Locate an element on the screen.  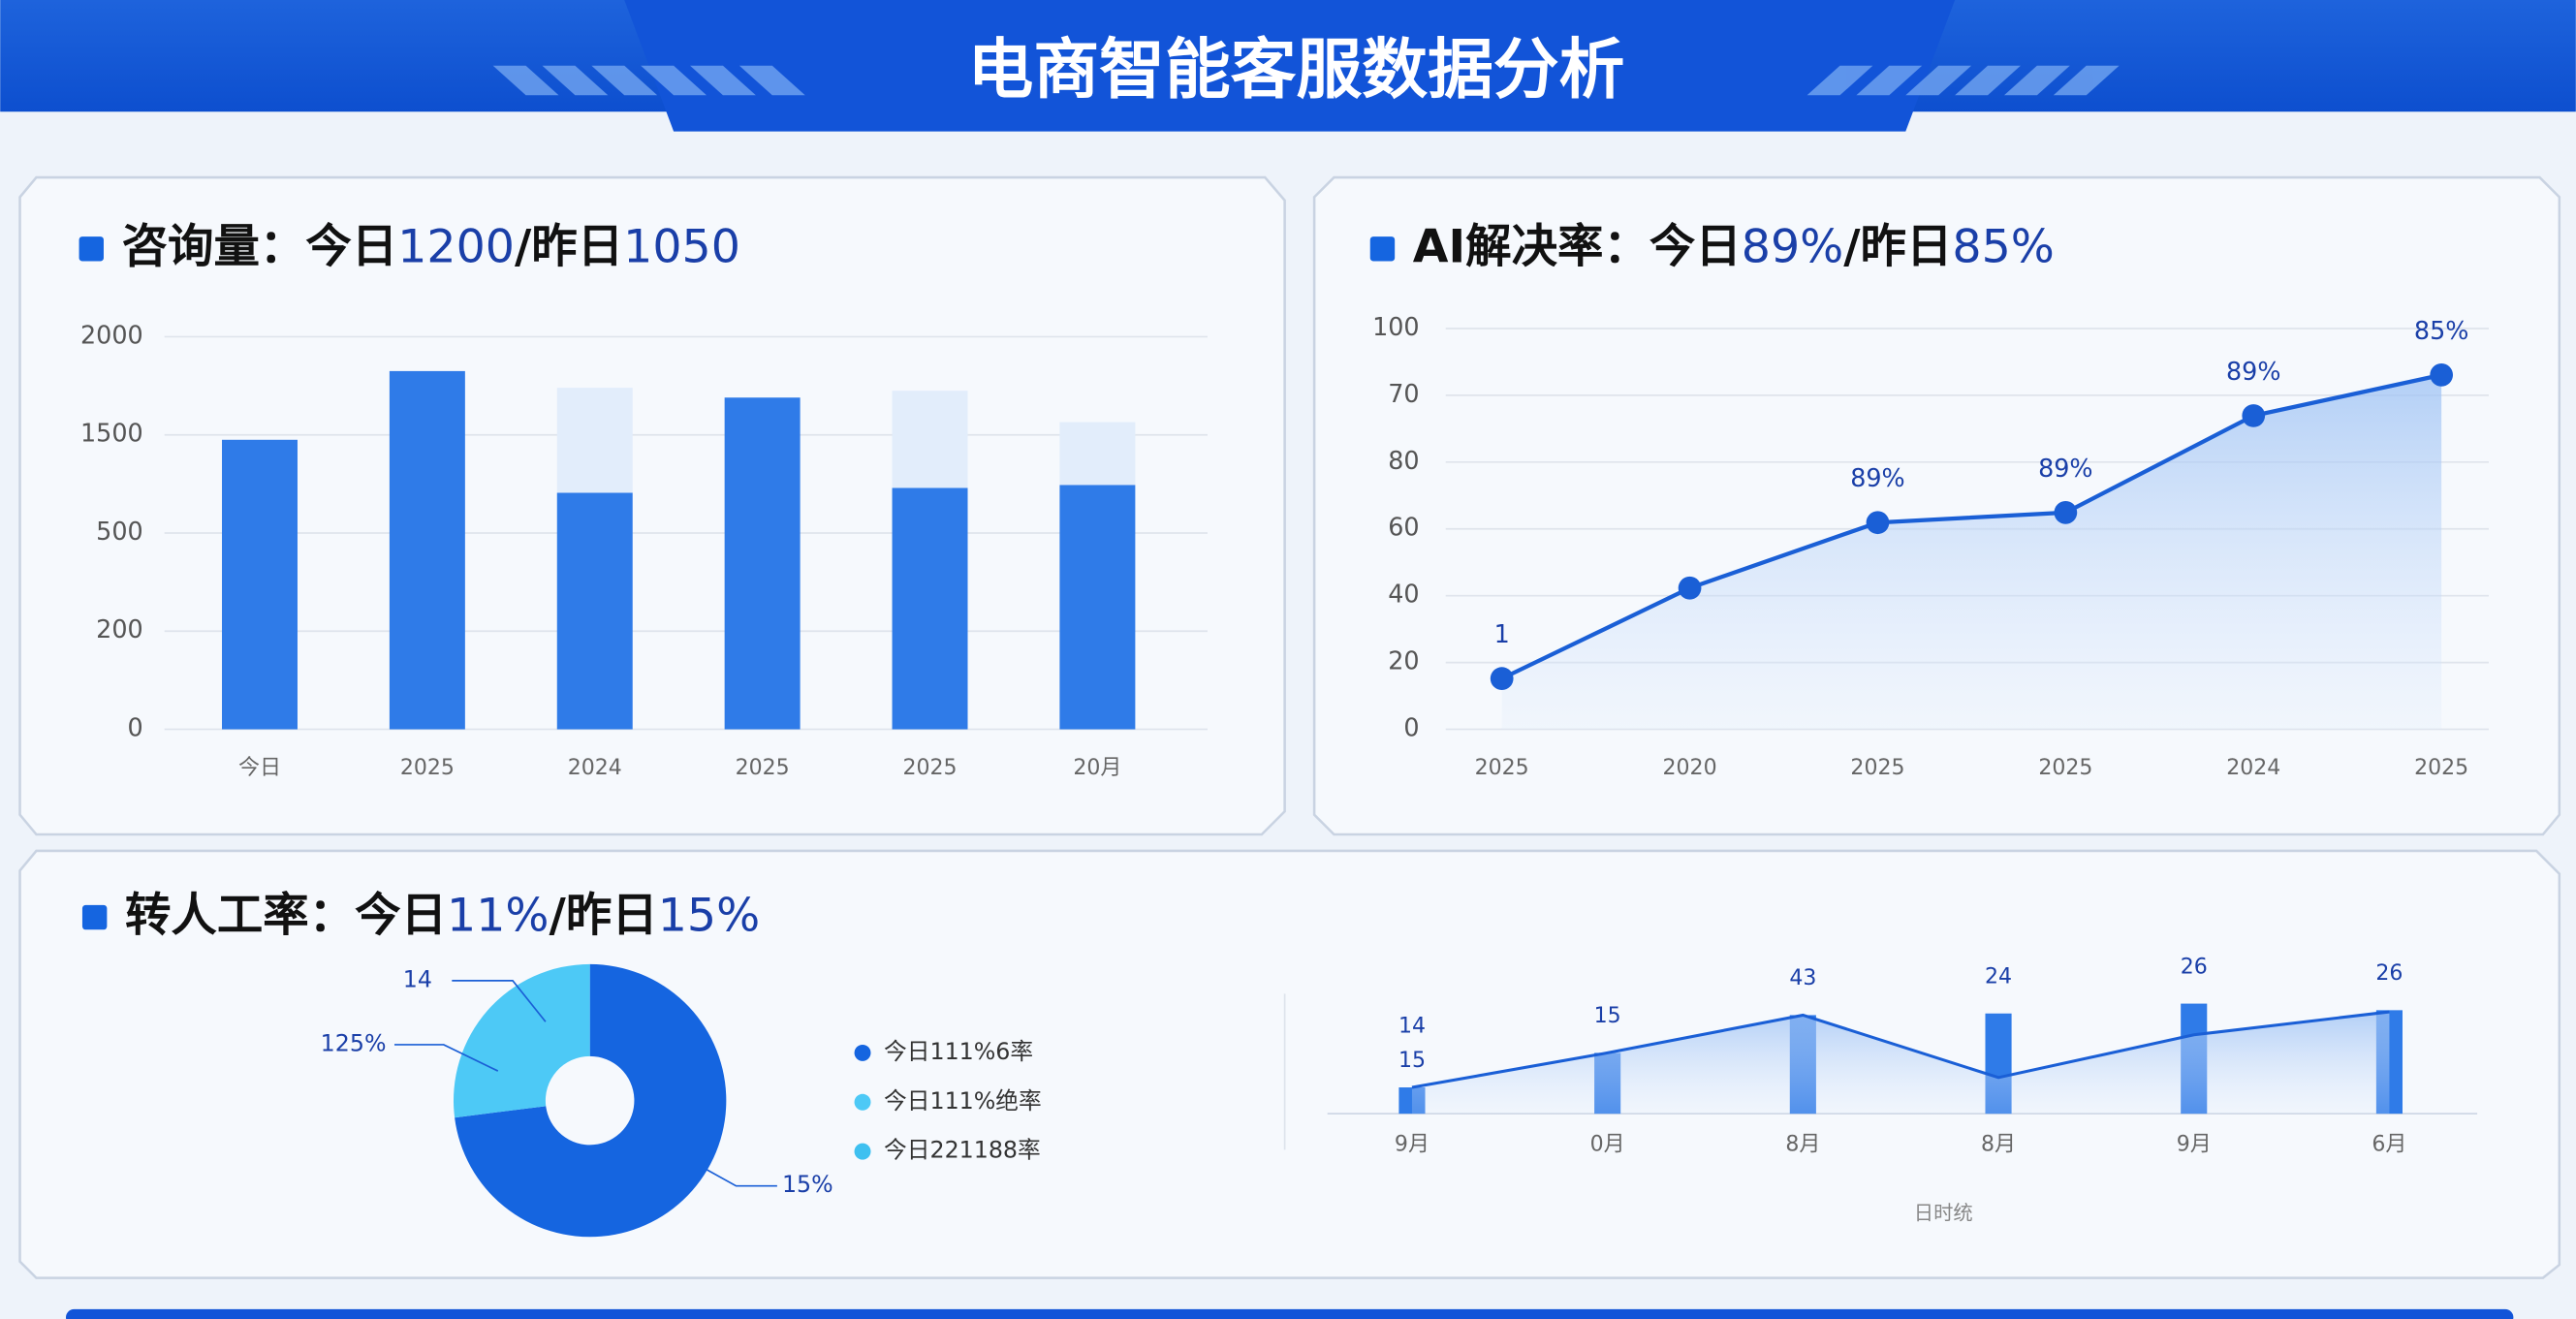
panel-title: AI解决率：今日89%/昨日85% is located at coordinates (1734, 247).